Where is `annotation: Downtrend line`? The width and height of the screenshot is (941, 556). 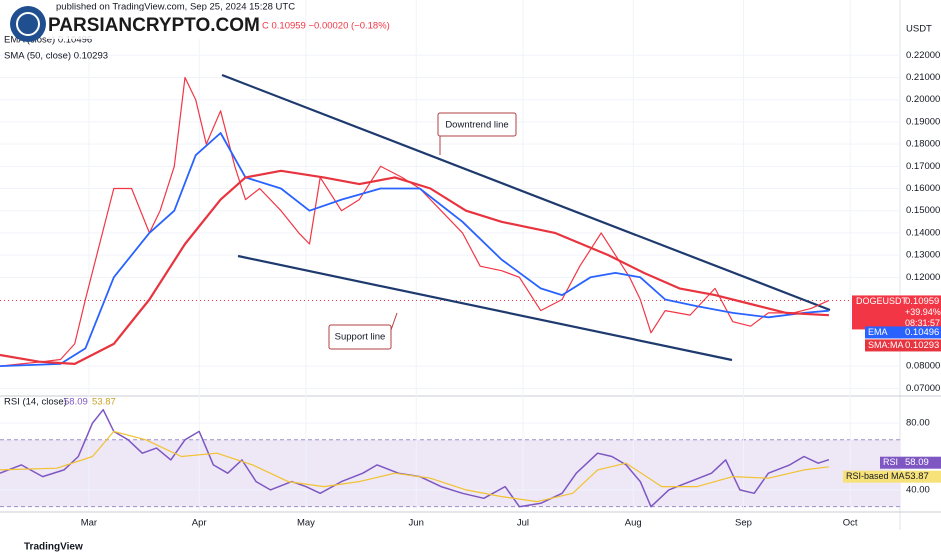 annotation: Downtrend line is located at coordinates (476, 125).